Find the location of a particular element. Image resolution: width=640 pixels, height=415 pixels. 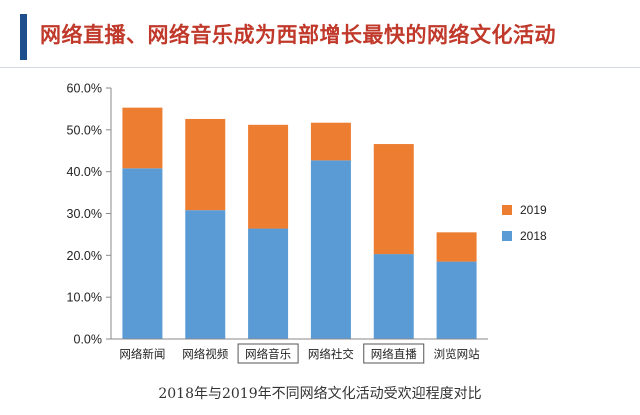

legend: 2019 2018 is located at coordinates (524, 223).